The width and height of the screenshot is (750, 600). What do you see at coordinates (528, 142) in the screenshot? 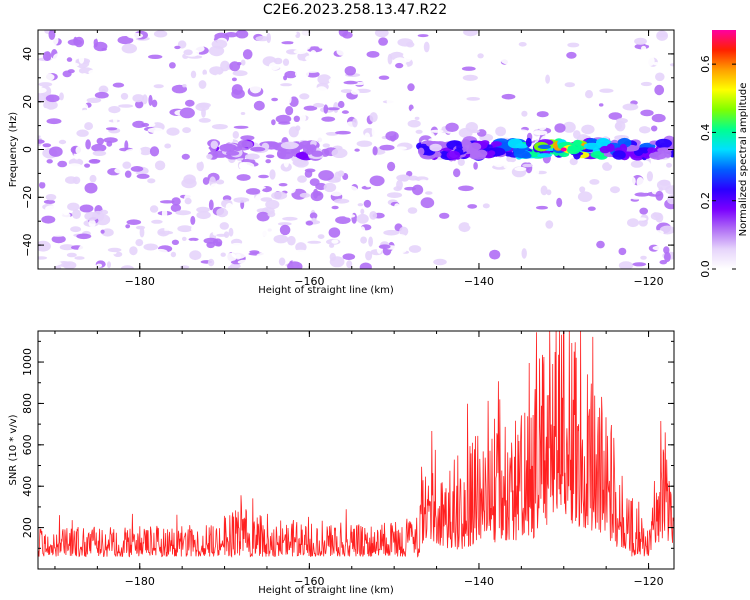
I see `signal-cell` at bounding box center [528, 142].